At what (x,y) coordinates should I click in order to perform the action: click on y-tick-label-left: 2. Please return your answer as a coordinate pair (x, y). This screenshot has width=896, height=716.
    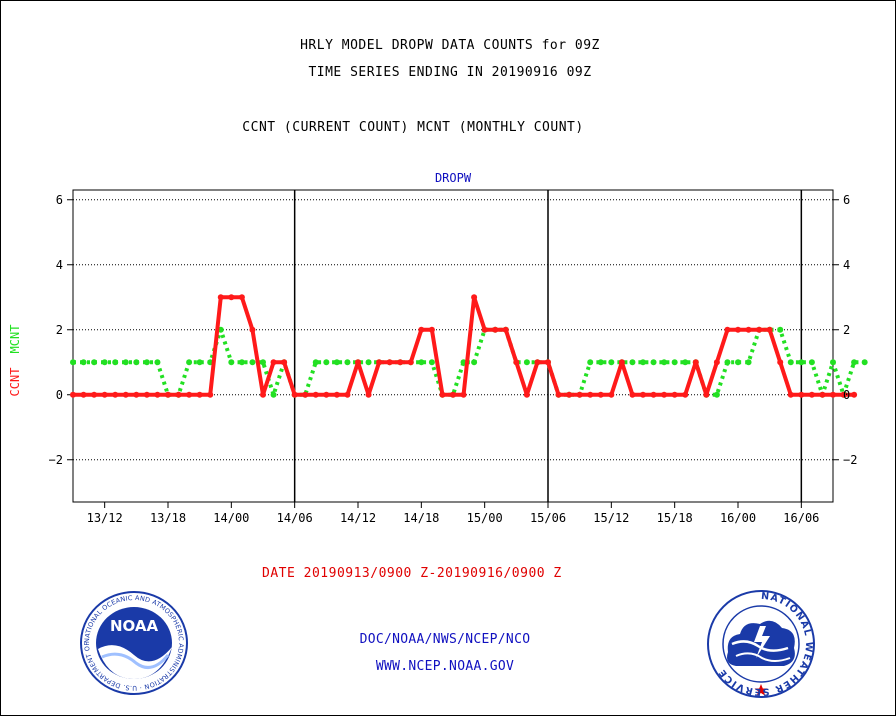
    Looking at the image, I should click on (59, 330).